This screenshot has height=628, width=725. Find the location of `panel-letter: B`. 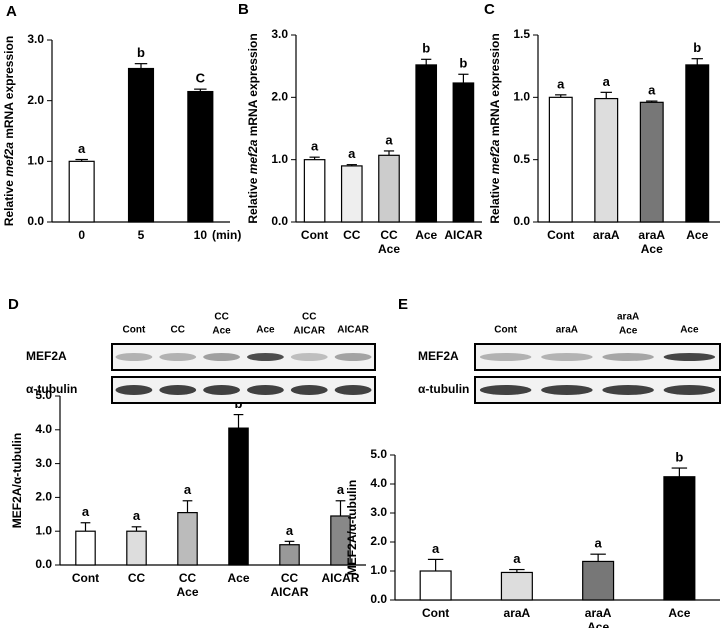

panel-letter: B is located at coordinates (243, 9).